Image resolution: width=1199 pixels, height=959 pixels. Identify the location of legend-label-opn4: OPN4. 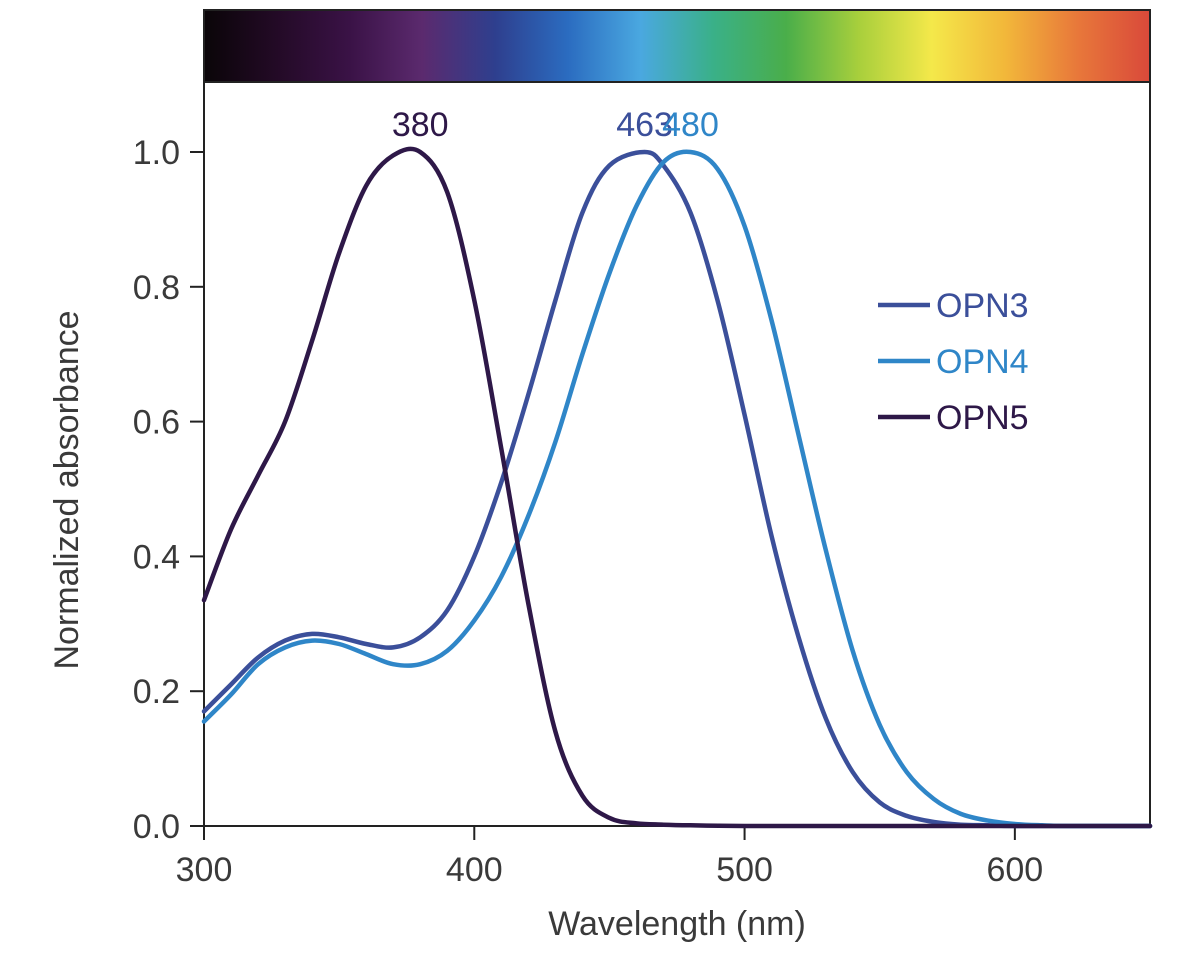
(982, 362).